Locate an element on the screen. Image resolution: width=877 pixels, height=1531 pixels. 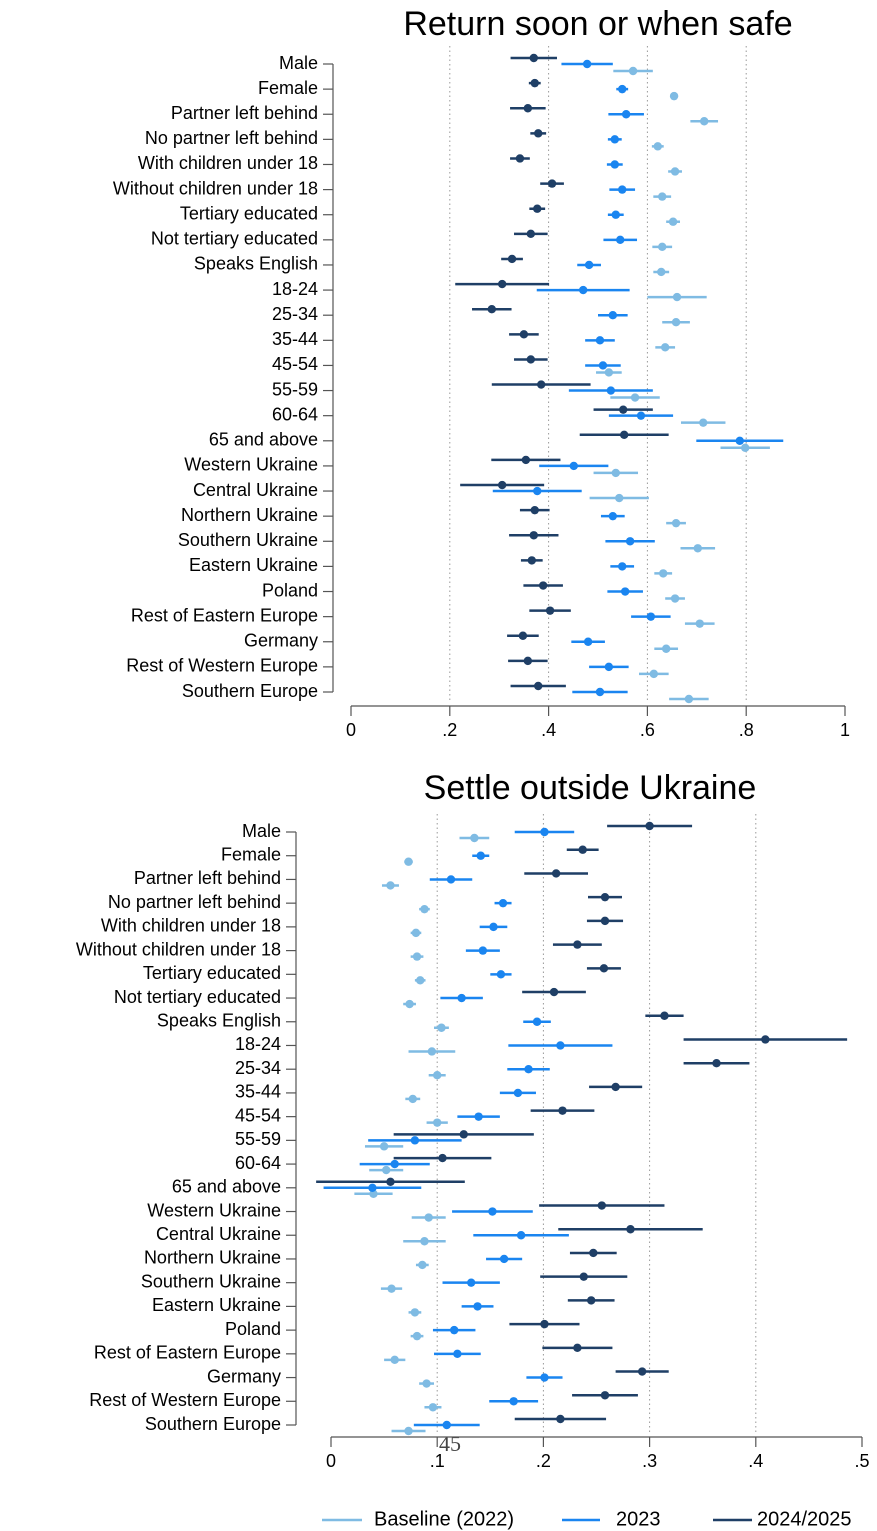
y-tick-label: Speaks English is located at coordinates (256, 264).